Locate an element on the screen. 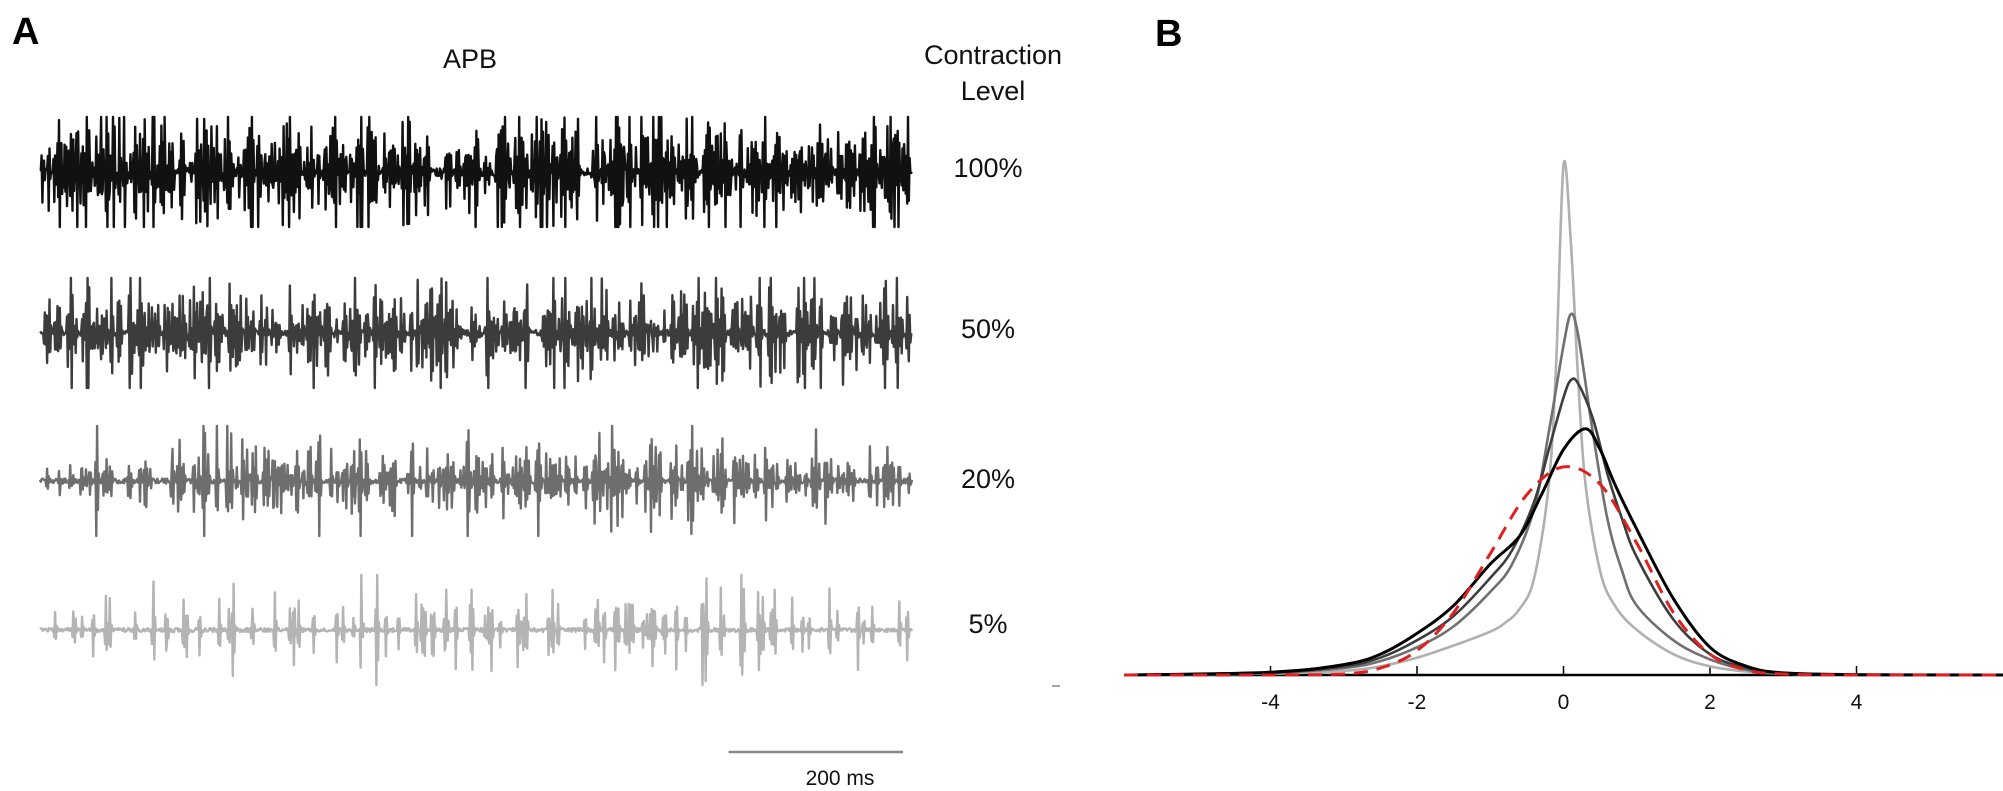 Image resolution: width=2003 pixels, height=791 pixels. x-tick-label: 0 is located at coordinates (1564, 702).